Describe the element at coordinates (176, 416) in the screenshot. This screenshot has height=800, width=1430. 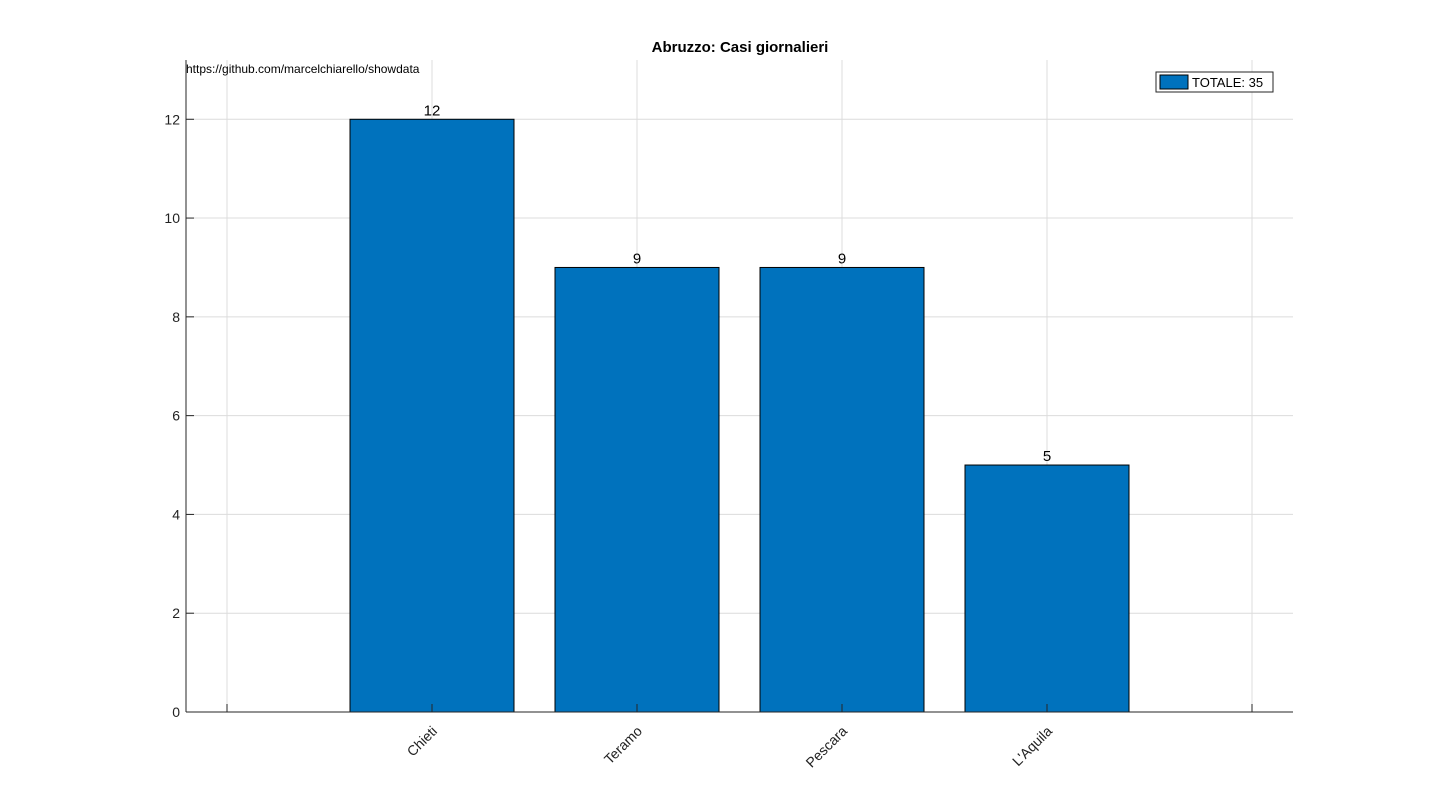
I see `y-tick-label: 6` at that location.